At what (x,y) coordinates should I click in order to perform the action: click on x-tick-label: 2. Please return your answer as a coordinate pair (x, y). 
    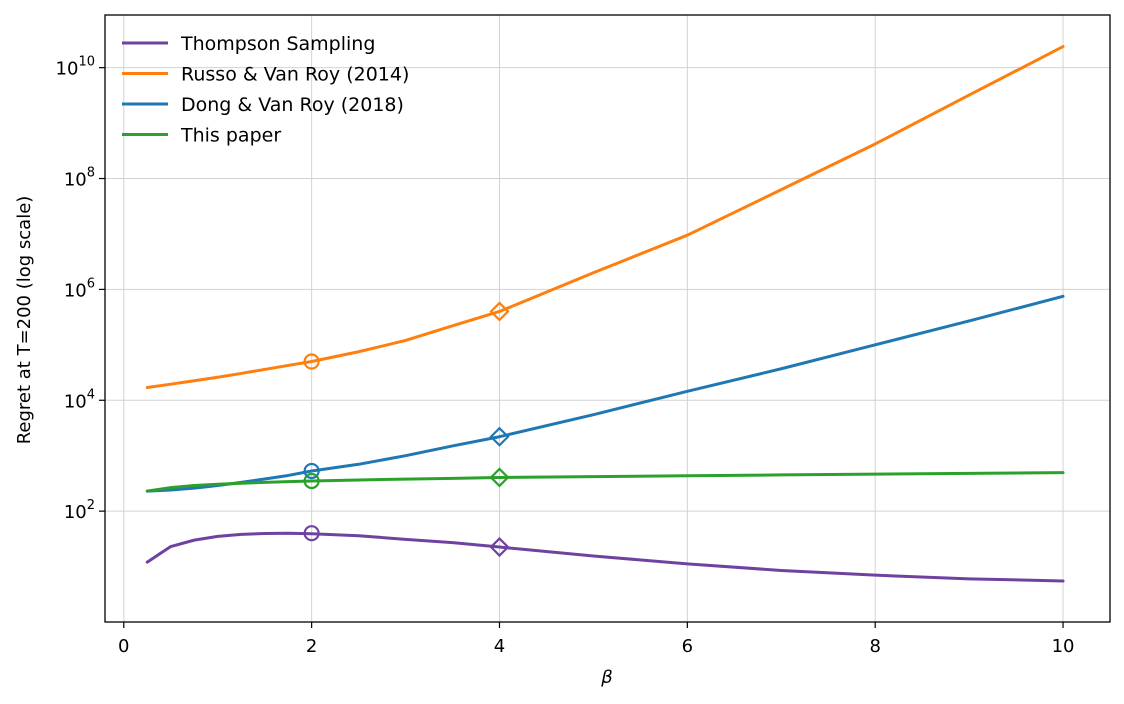
    Looking at the image, I should click on (311, 646).